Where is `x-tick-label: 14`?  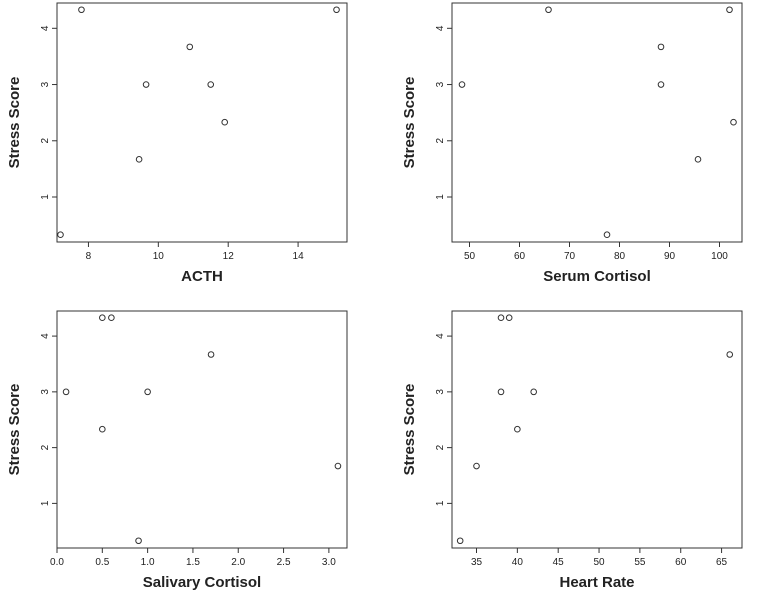
x-tick-label: 14 is located at coordinates (299, 256).